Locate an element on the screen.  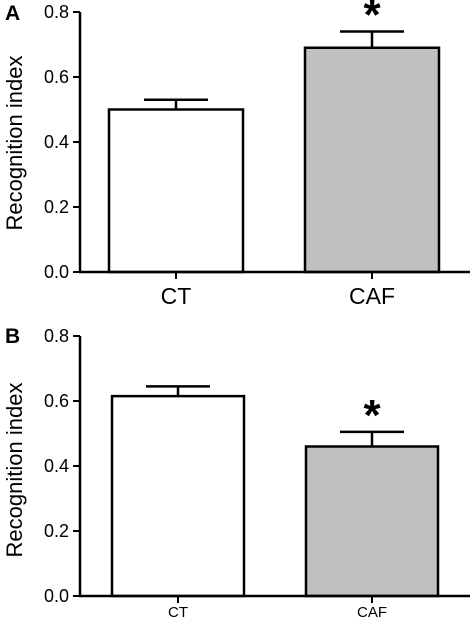
panel-letter: A is located at coordinates (12, 13).